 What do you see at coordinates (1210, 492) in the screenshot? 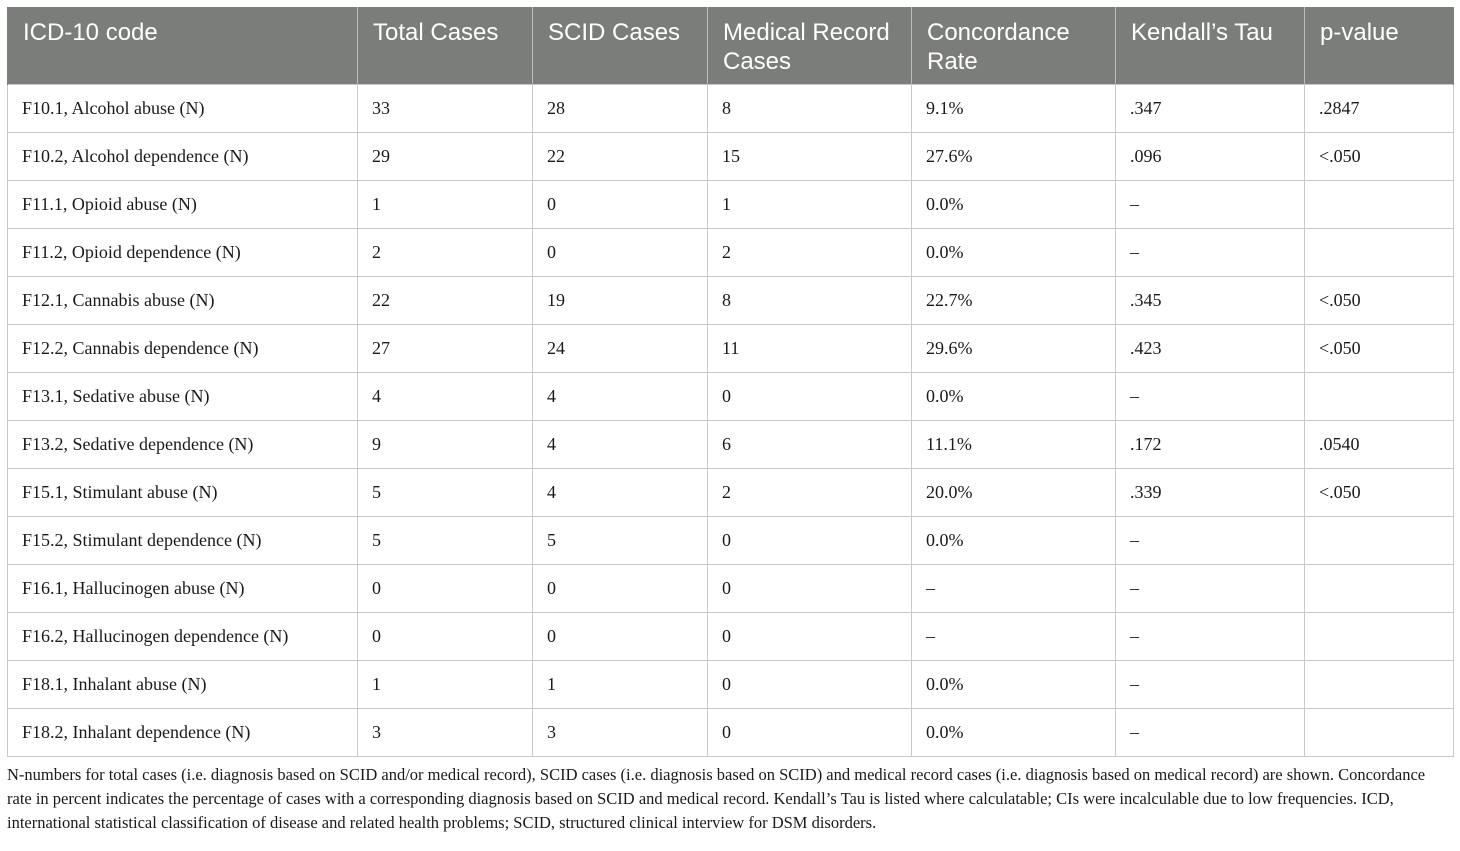
I see `kendalls-tau-cell: .339` at bounding box center [1210, 492].